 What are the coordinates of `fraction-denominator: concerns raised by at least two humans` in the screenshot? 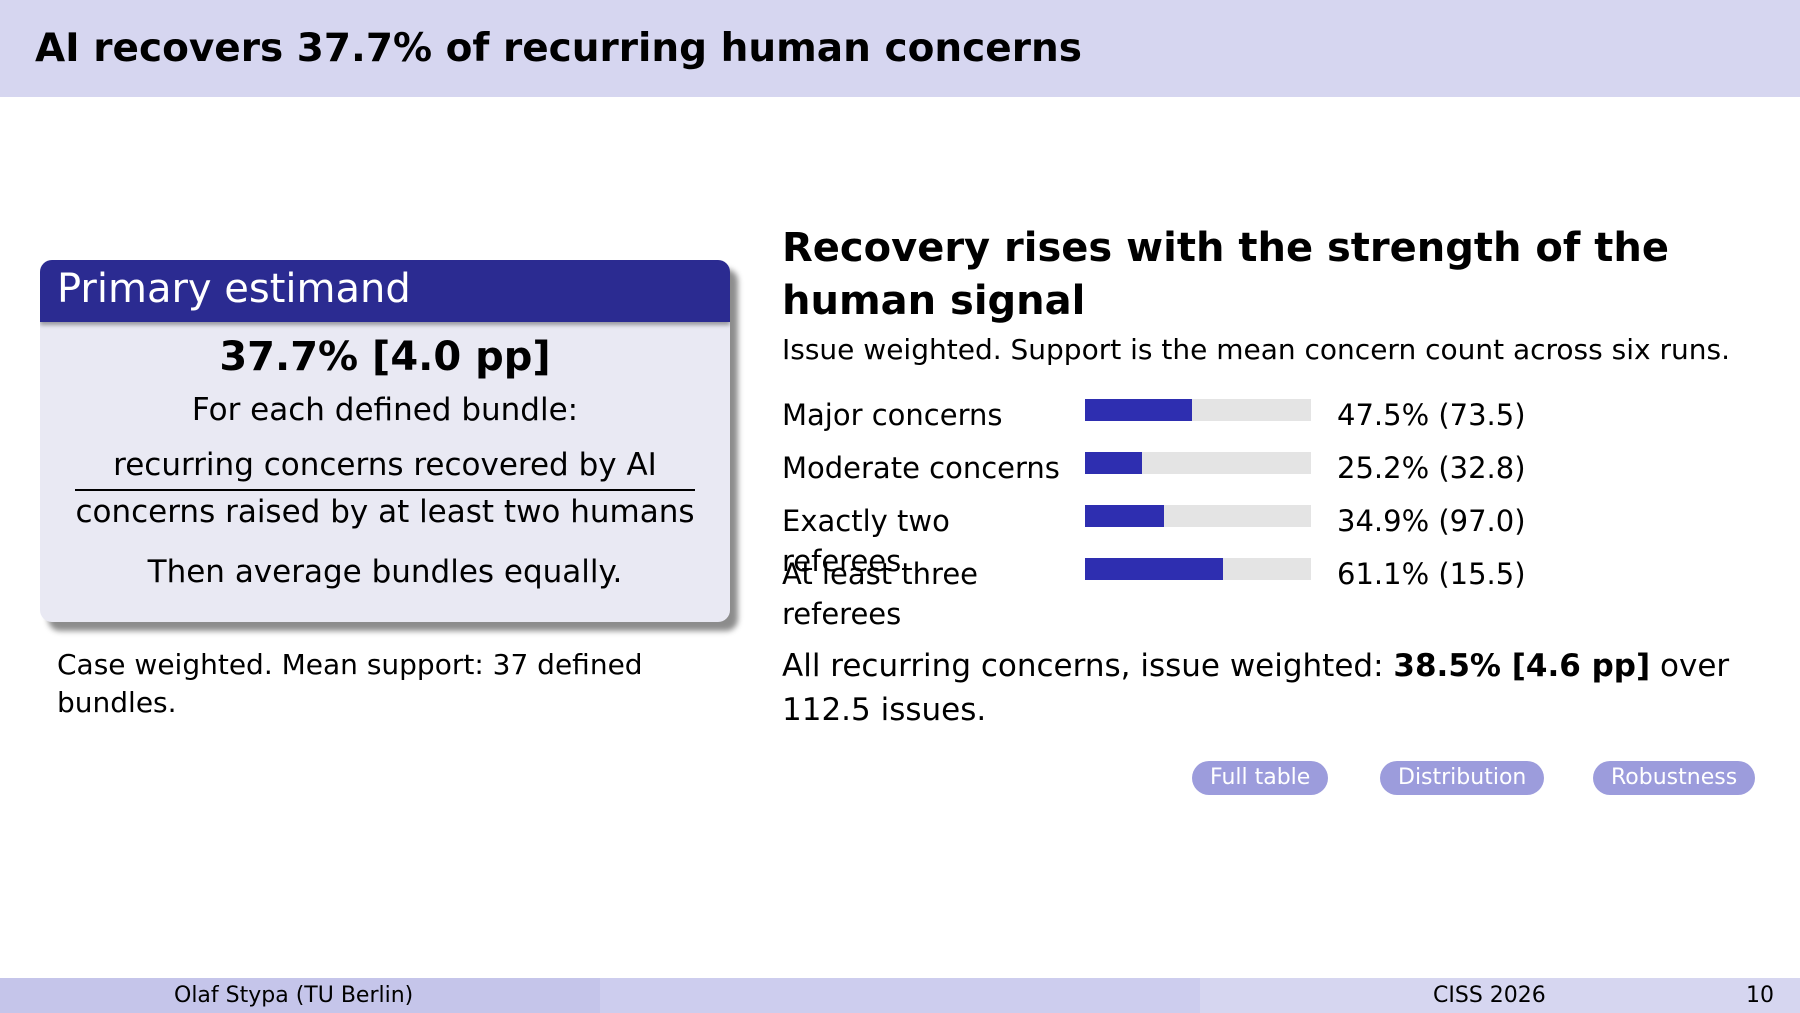 It's located at (385, 512).